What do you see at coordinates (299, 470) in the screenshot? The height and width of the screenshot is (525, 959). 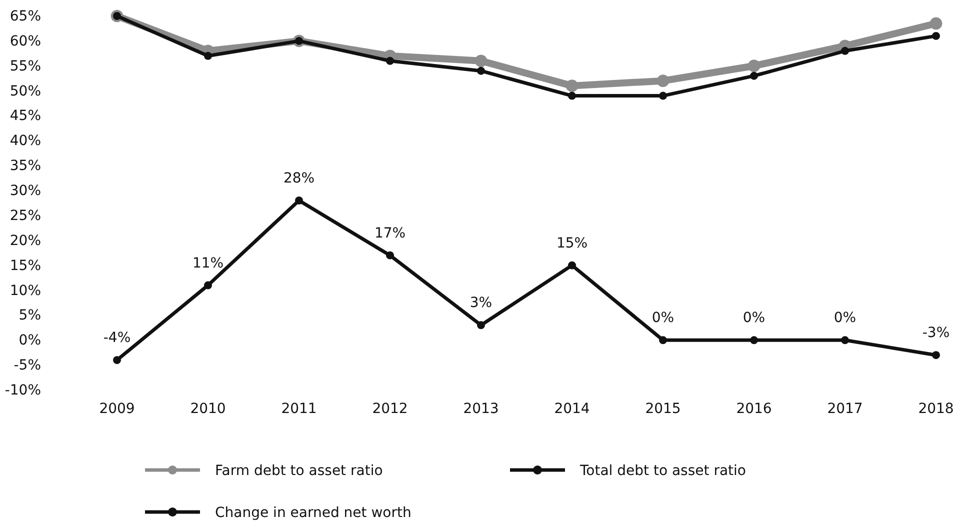 I see `legend-label: Farm debt to asset ratio` at bounding box center [299, 470].